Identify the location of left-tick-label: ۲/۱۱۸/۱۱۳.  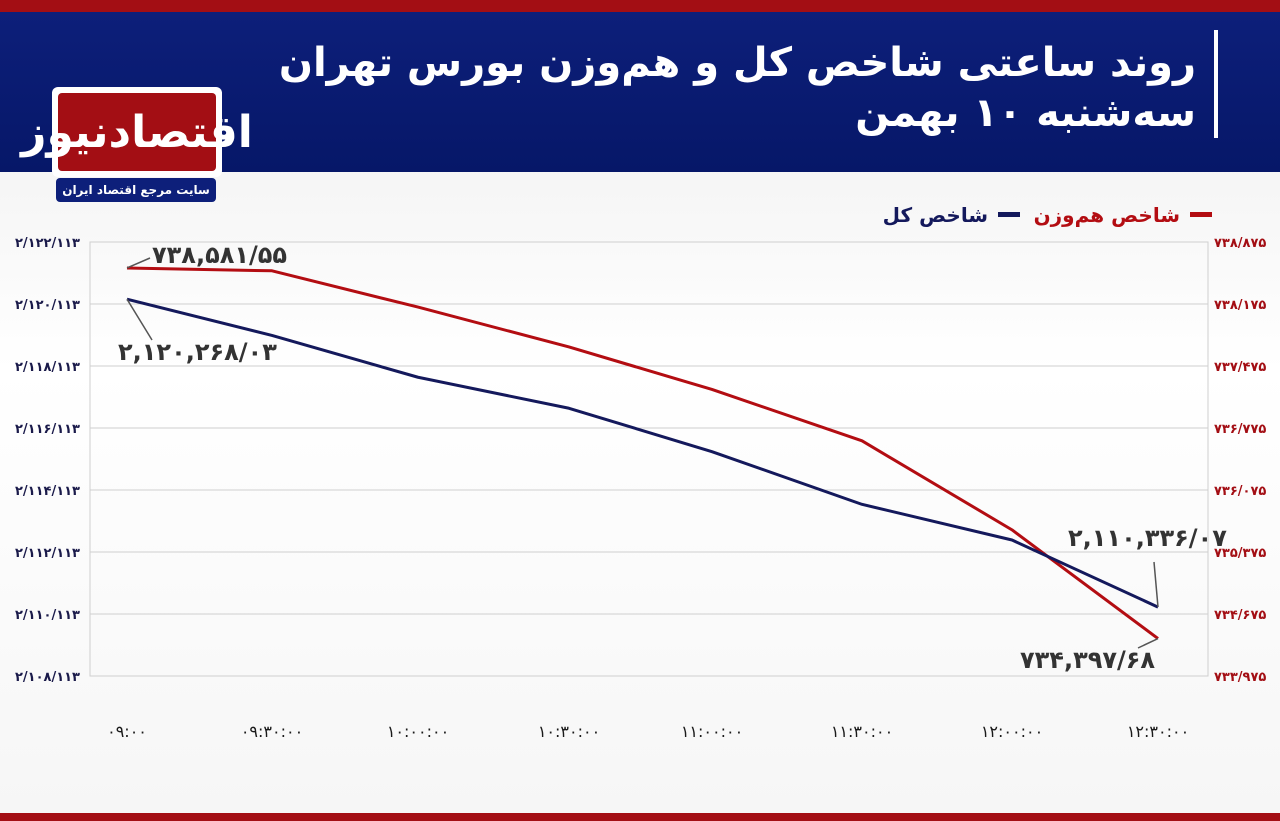
(47, 367).